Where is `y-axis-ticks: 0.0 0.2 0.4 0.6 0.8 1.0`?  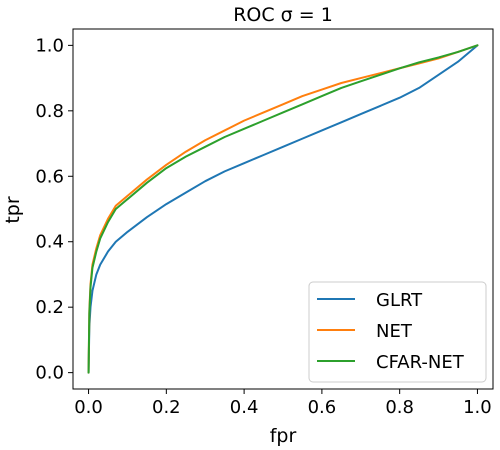
y-axis-ticks: 0.0 0.2 0.4 0.6 0.8 1.0 is located at coordinates (54, 209).